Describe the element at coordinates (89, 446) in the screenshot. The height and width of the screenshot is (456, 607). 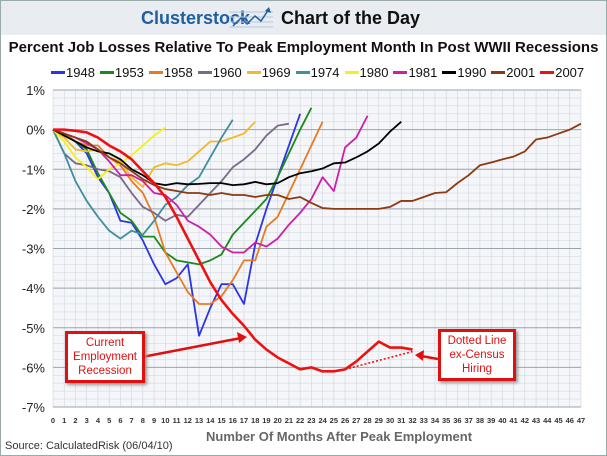
I see `source-note: Source: CalculatedRisk (06/04/10)` at that location.